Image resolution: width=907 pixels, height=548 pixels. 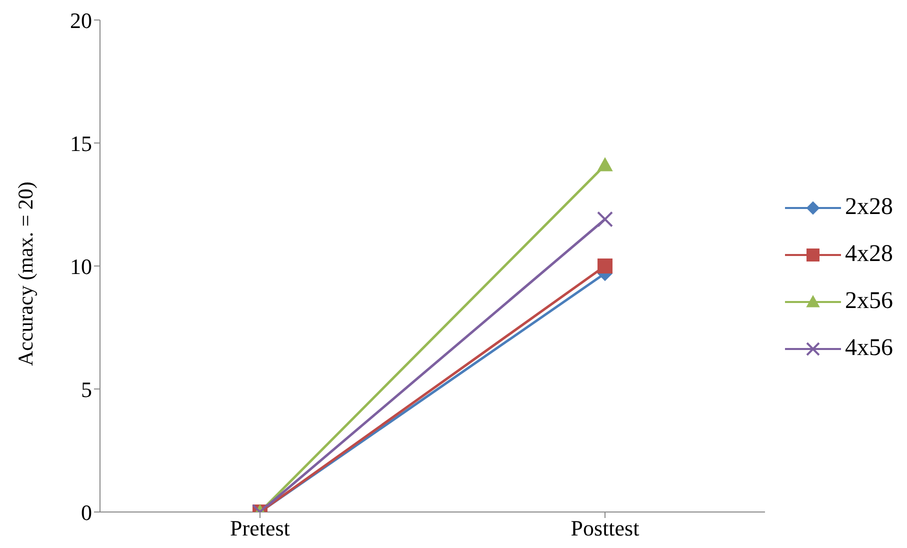 I want to click on y-tick-label: 5, so click(x=86, y=389).